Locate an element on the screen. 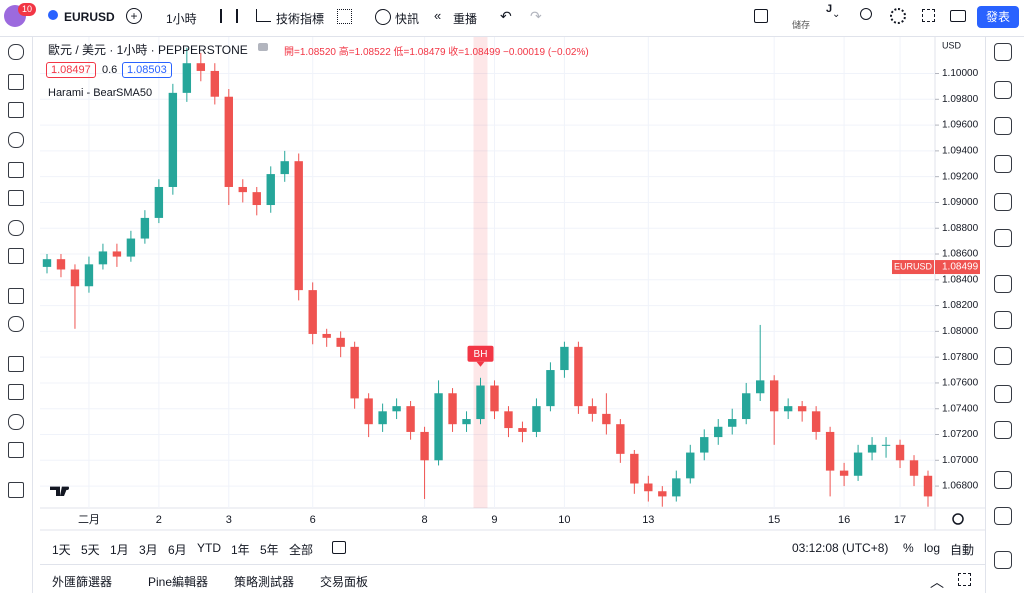 Image resolution: width=1024 pixels, height=593 pixels. add-symbol: + is located at coordinates (134, 16).